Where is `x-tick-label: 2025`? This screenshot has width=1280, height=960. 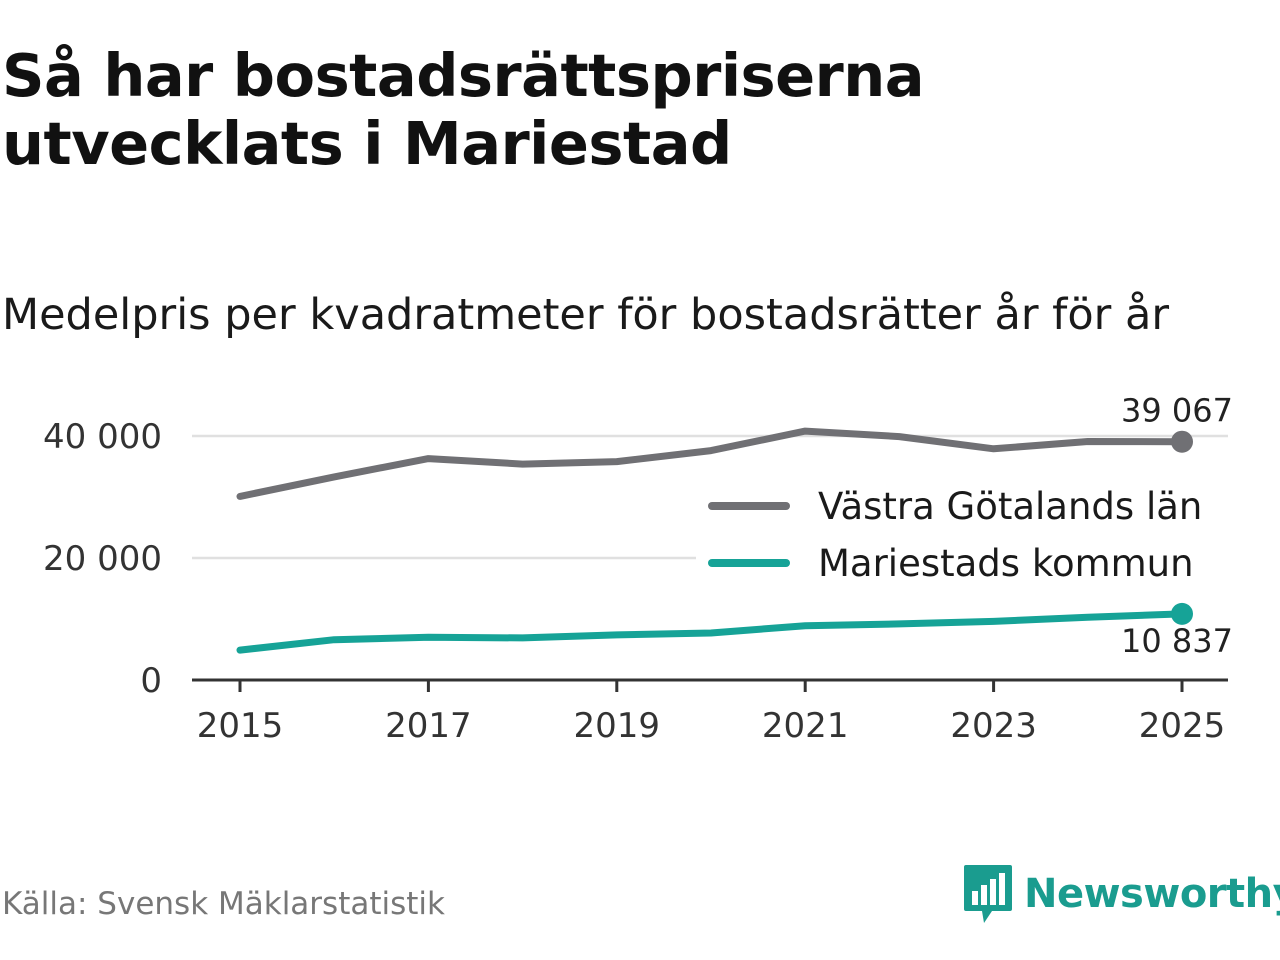
x-tick-label: 2025 is located at coordinates (1182, 726).